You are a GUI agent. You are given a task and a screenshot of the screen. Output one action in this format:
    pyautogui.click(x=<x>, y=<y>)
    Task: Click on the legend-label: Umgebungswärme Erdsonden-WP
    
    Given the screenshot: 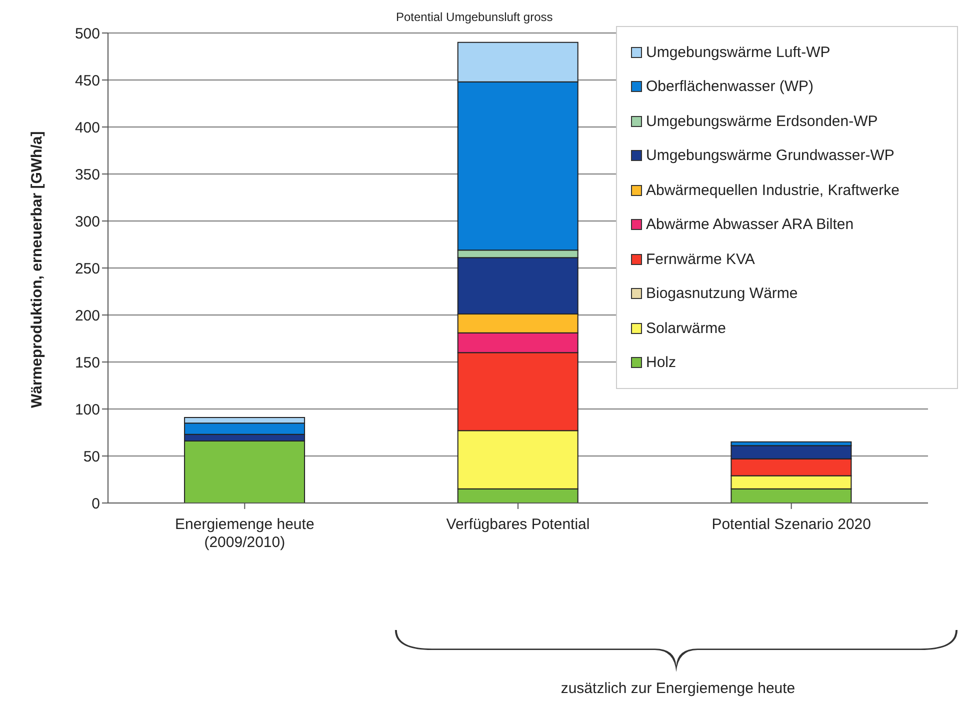 What is the action you would take?
    pyautogui.click(x=762, y=121)
    